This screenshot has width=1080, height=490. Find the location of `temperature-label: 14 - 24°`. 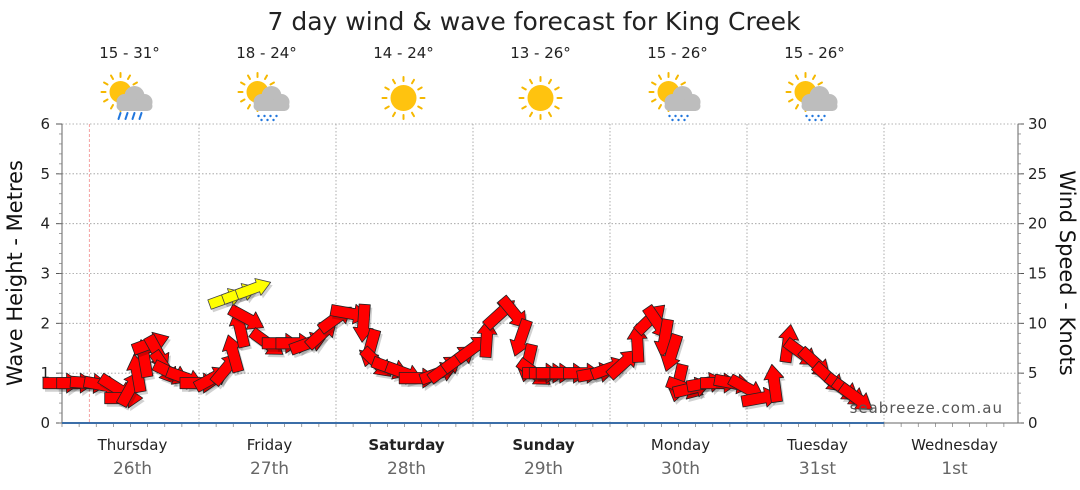

temperature-label: 14 - 24° is located at coordinates (403, 53).